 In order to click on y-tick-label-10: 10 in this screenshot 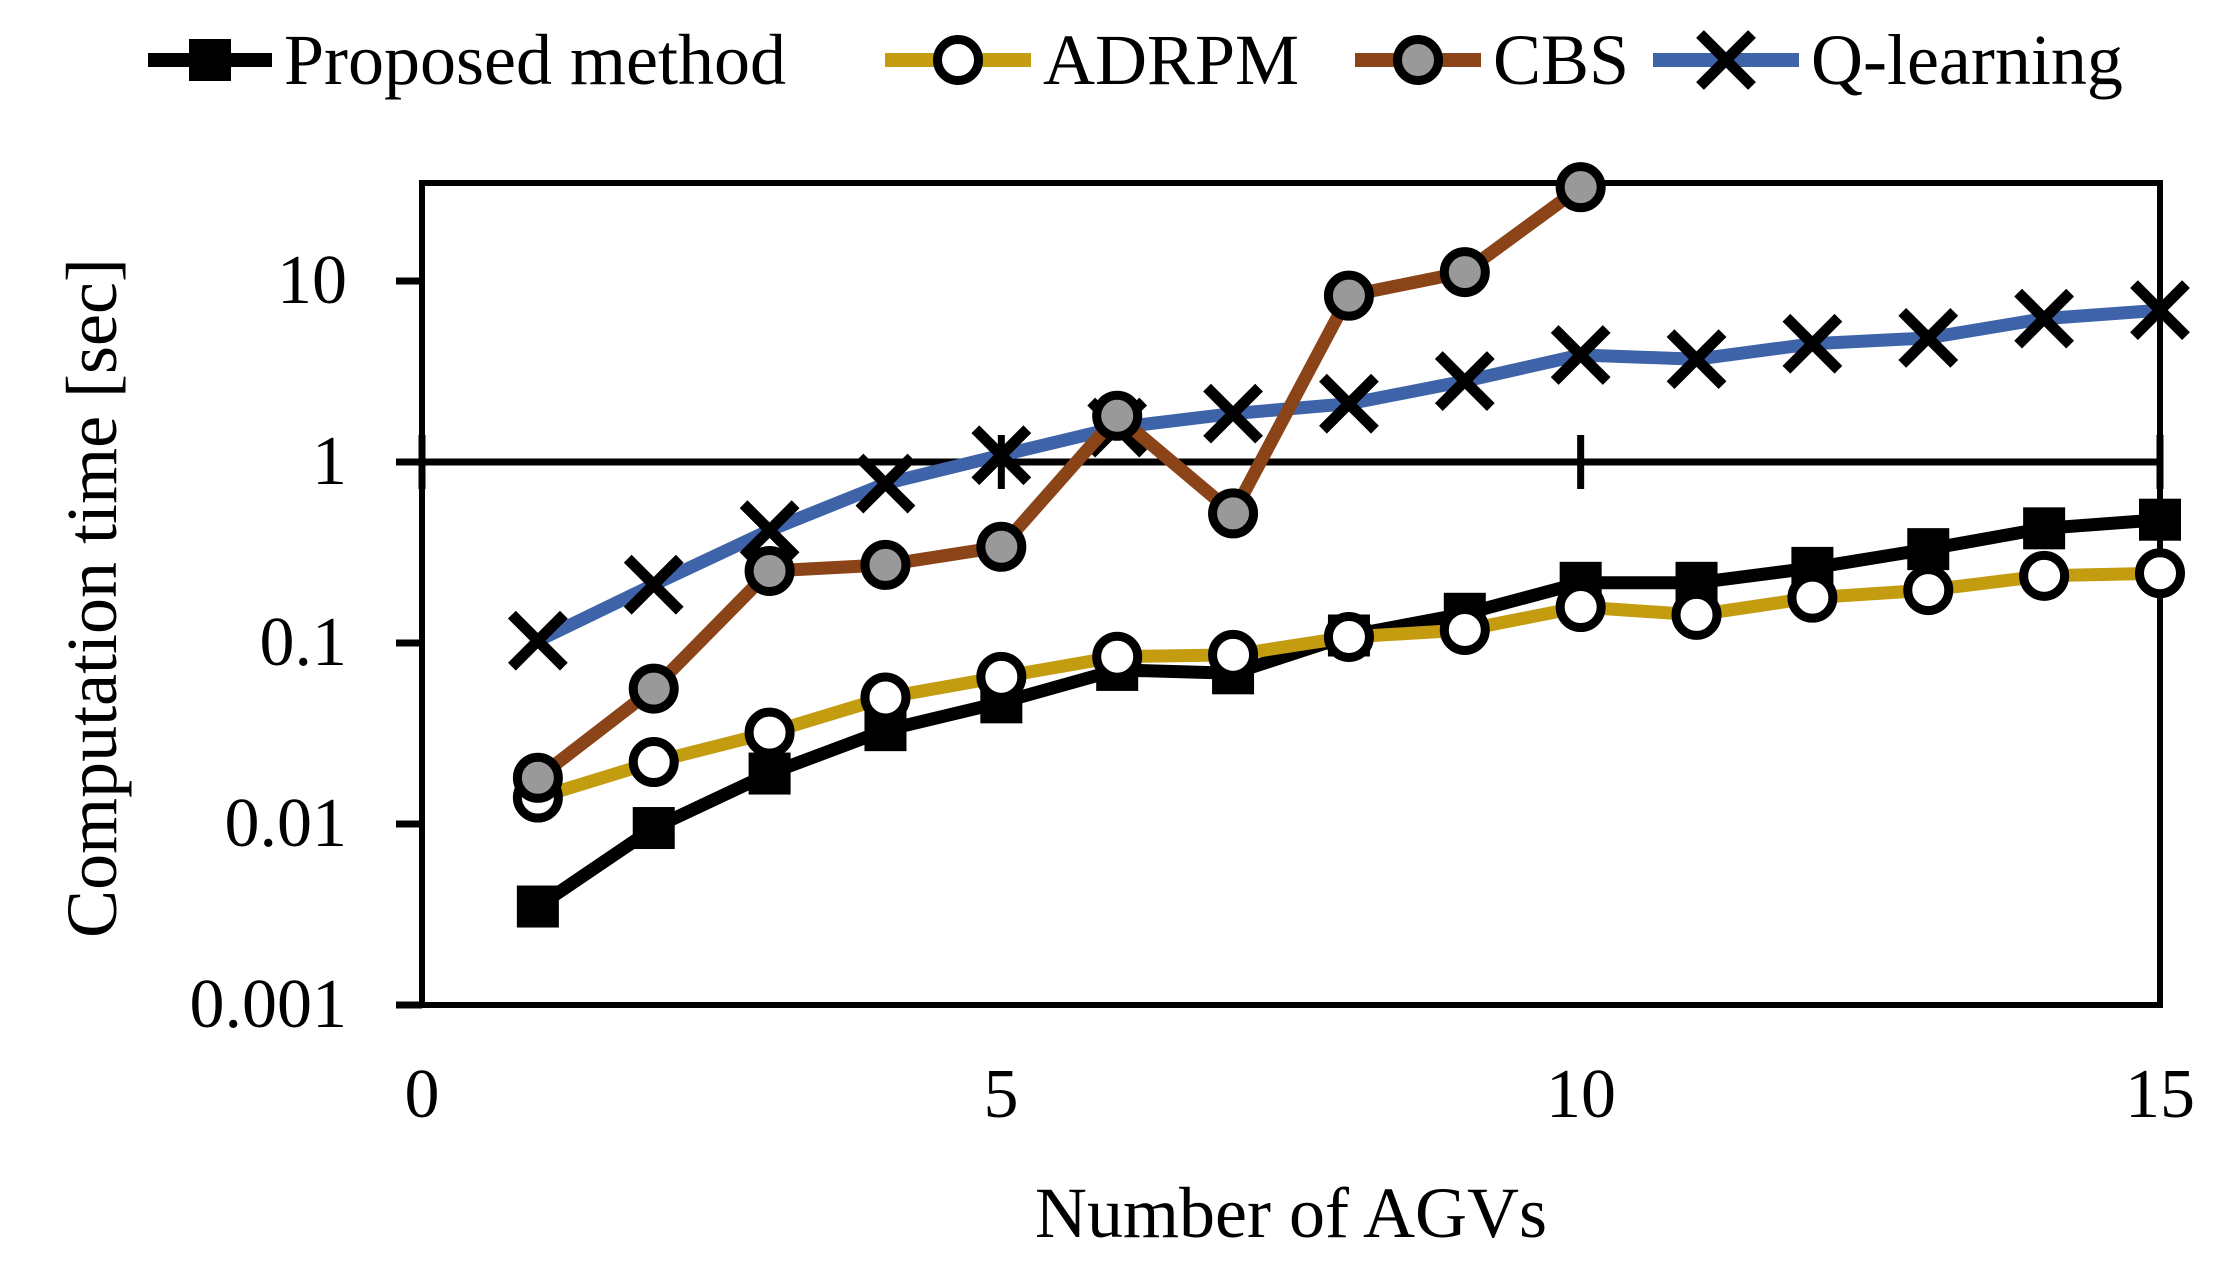, I will do `click(312, 280)`.